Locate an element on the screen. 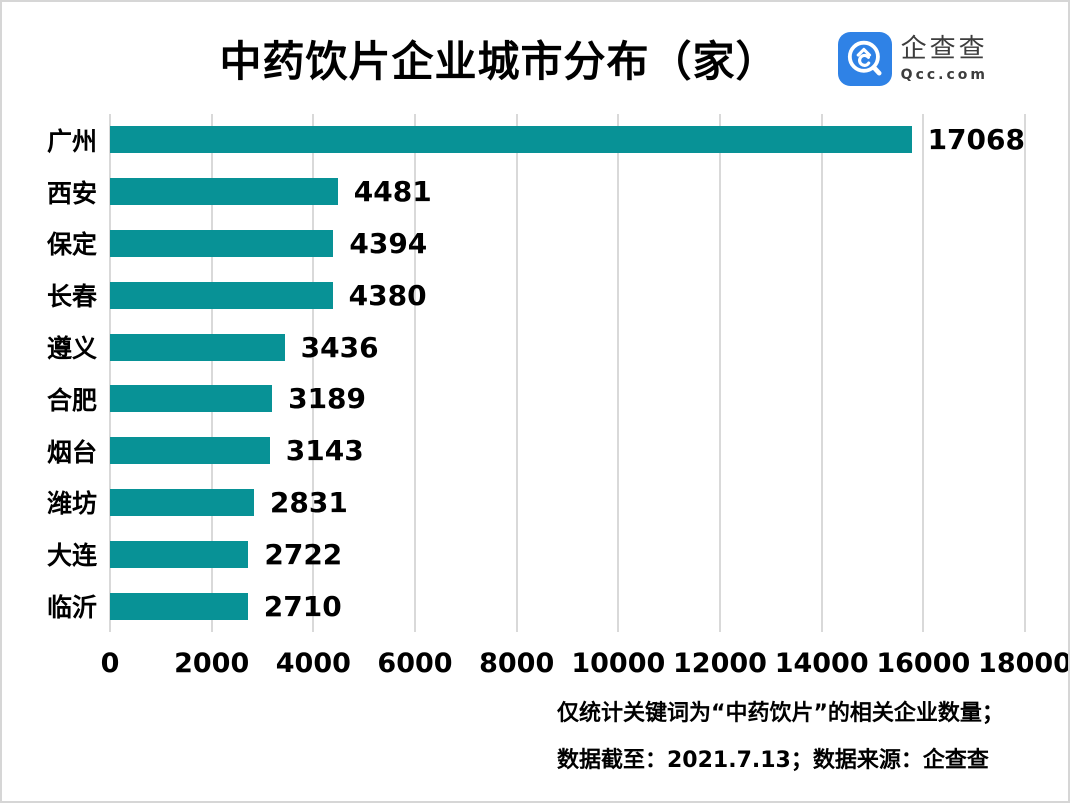  bar-row: 潍坊 2831 is located at coordinates (536, 503).